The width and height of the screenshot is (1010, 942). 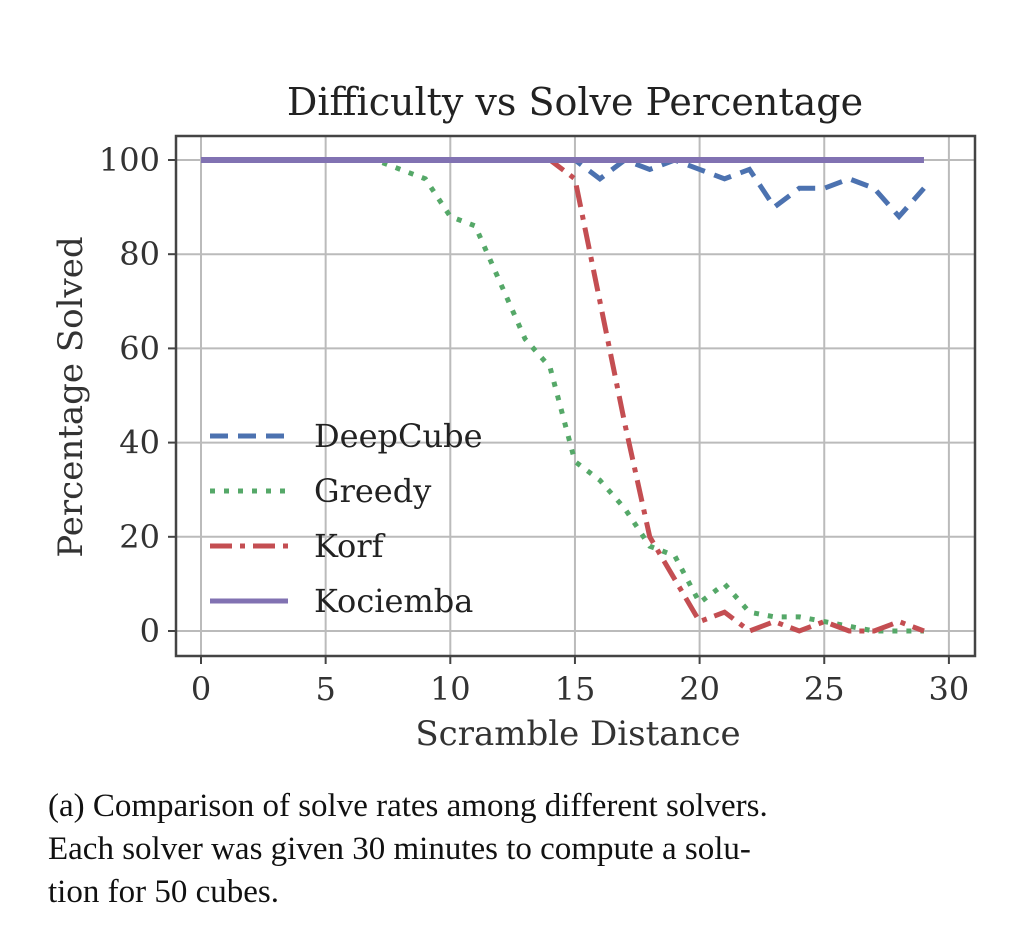 I want to click on x-tick-label: 10, so click(x=450, y=689).